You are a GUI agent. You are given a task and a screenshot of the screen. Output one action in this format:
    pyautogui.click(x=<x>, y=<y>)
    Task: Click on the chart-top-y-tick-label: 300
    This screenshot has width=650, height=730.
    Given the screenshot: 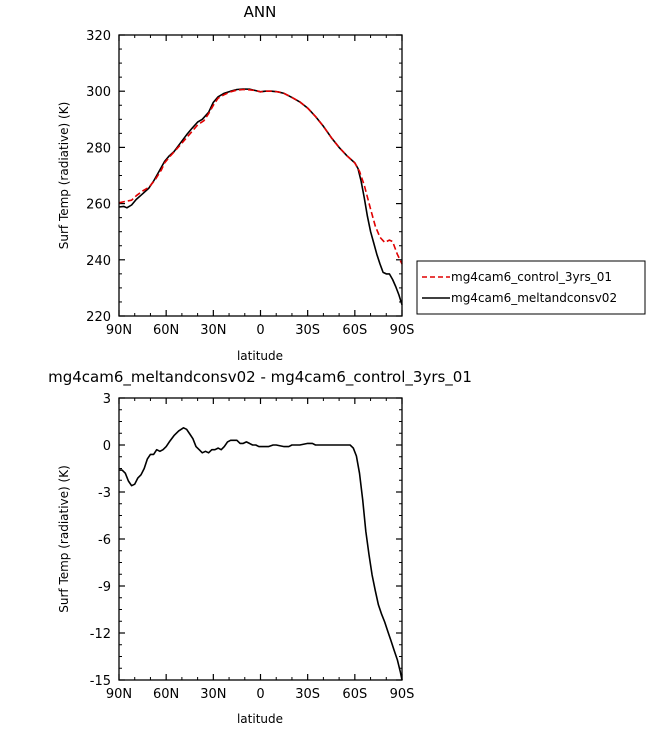 What is the action you would take?
    pyautogui.click(x=98, y=92)
    